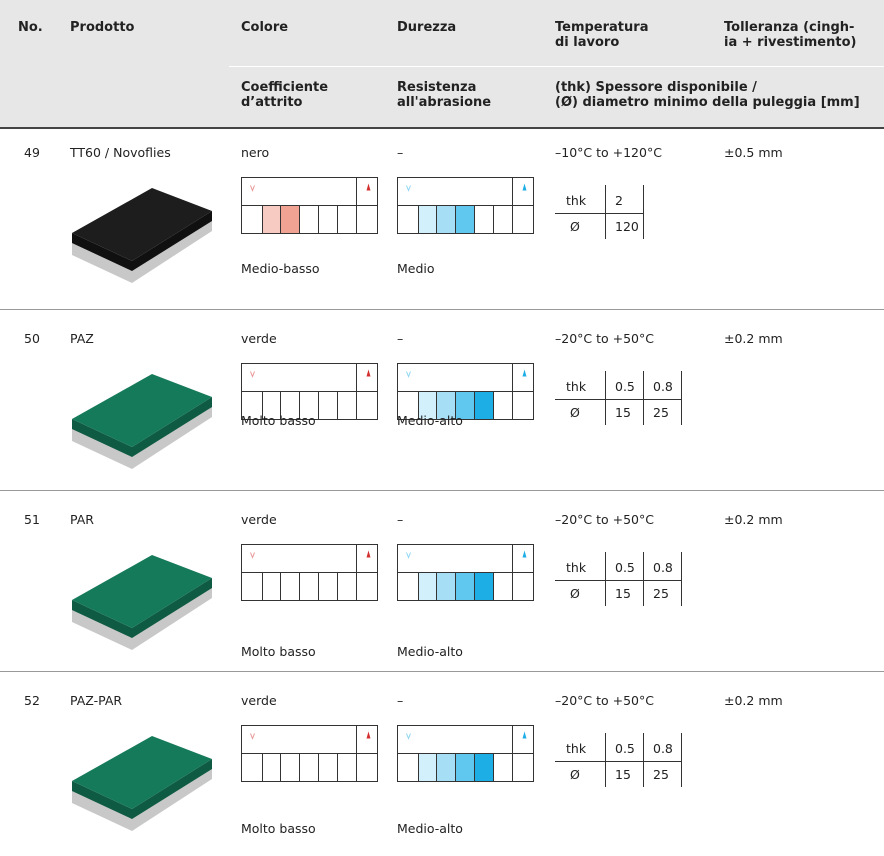 This screenshot has height=856, width=884. Describe the element at coordinates (661, 593) in the screenshot. I see `dia-value: 25` at that location.